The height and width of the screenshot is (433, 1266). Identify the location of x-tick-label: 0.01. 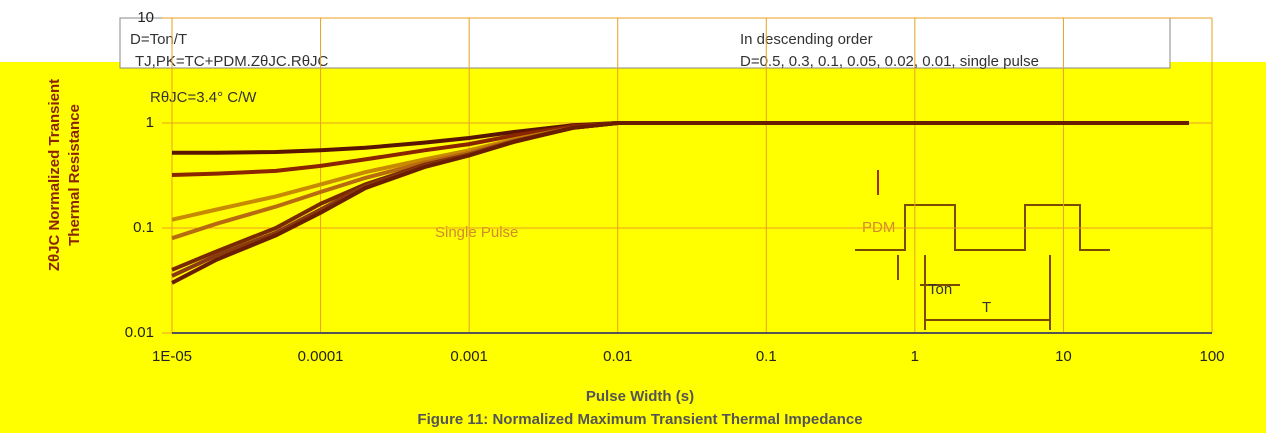
(617, 356).